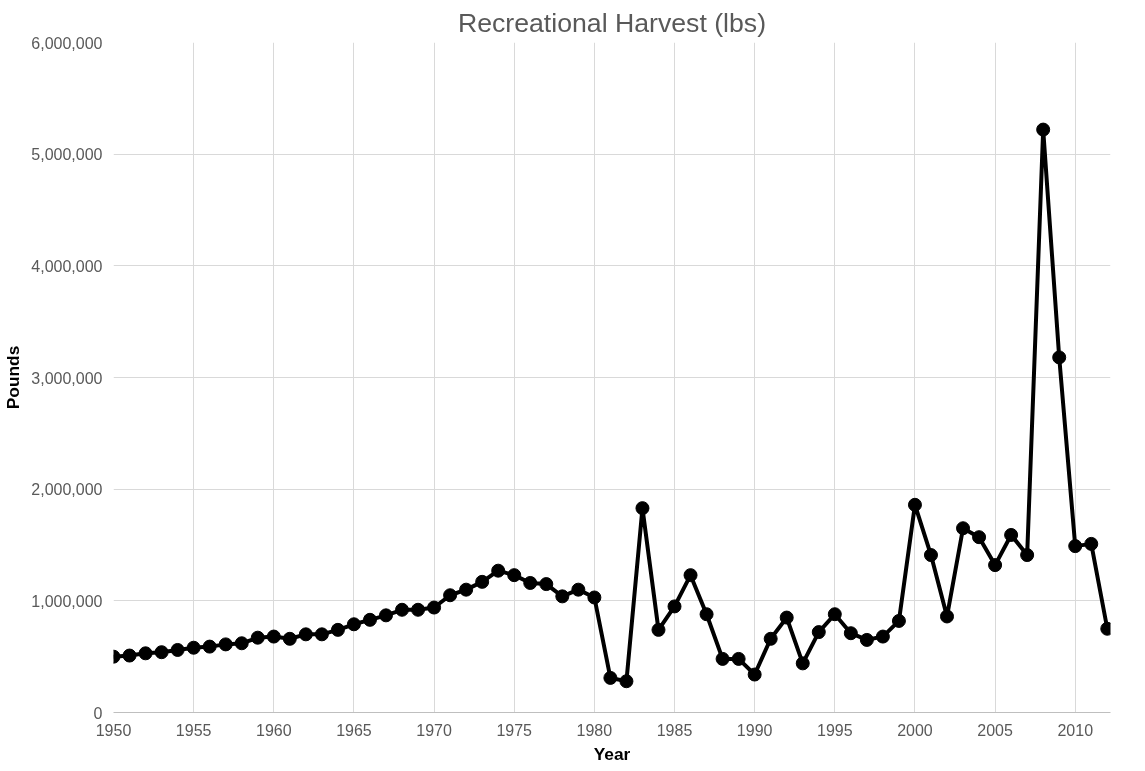 The image size is (1145, 771). I want to click on chart-title: Recreational Harvest (lbs), so click(612, 22).